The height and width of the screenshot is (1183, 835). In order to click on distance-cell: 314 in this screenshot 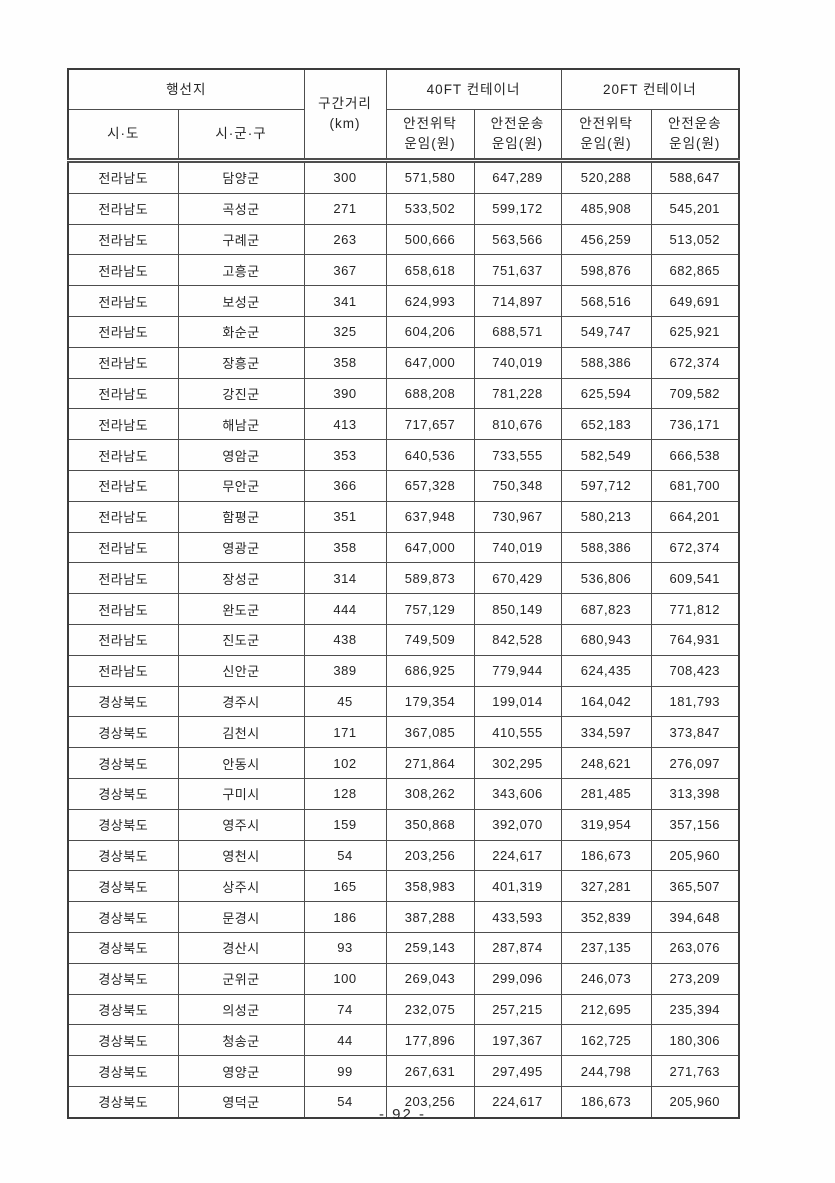, I will do `click(345, 578)`.